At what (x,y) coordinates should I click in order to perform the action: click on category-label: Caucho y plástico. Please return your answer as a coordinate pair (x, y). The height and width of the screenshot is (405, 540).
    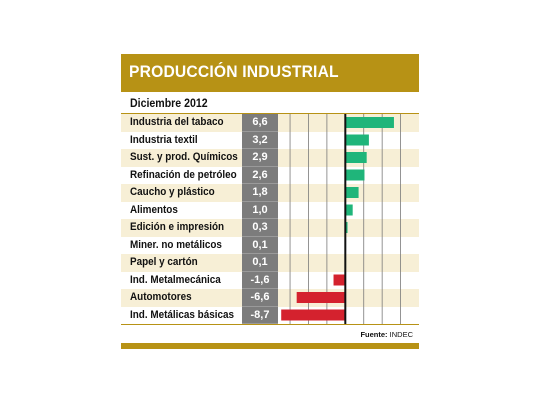
    Looking at the image, I should click on (172, 192).